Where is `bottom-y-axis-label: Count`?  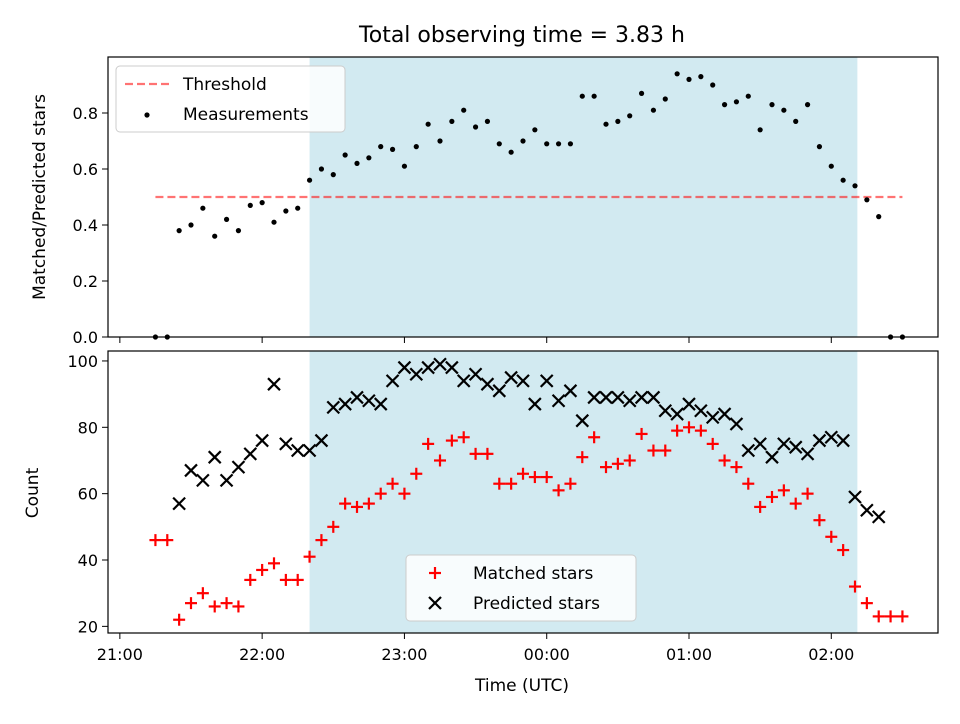
bottom-y-axis-label: Count is located at coordinates (33, 492).